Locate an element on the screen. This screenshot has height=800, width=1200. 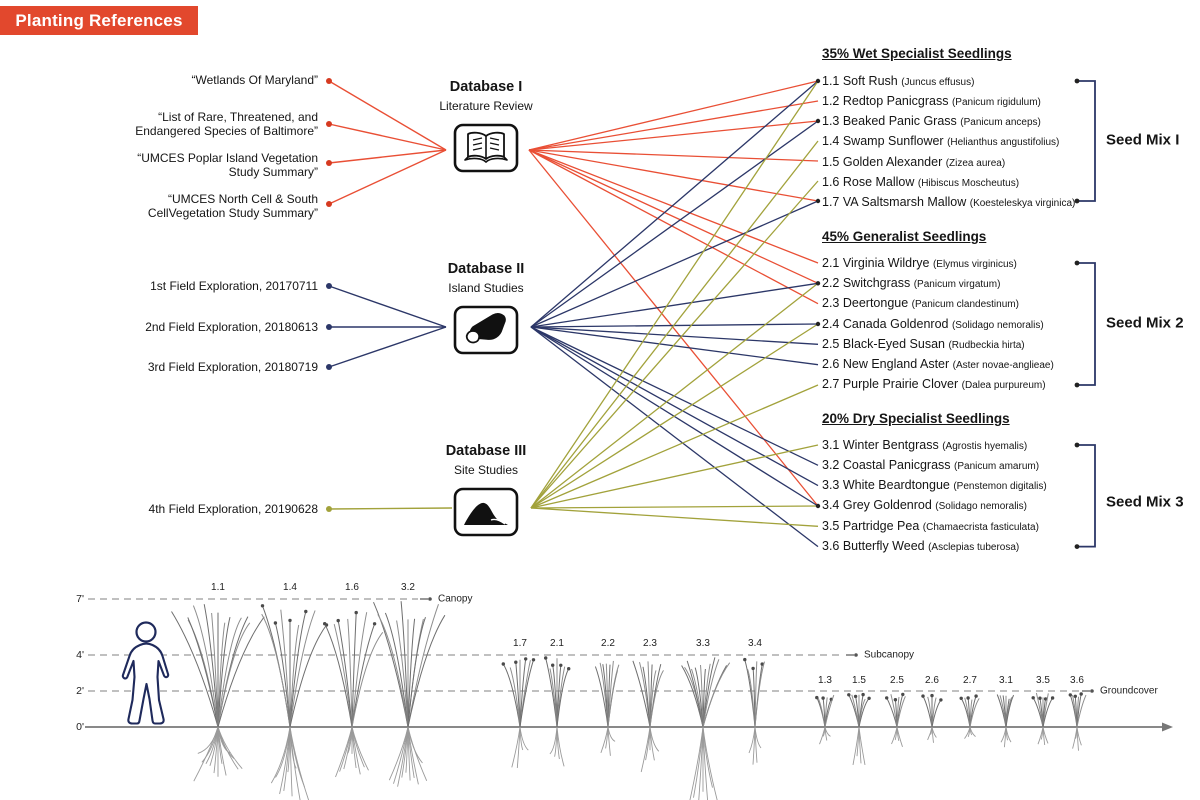
plant-roots-1.3 is located at coordinates (827, 731).